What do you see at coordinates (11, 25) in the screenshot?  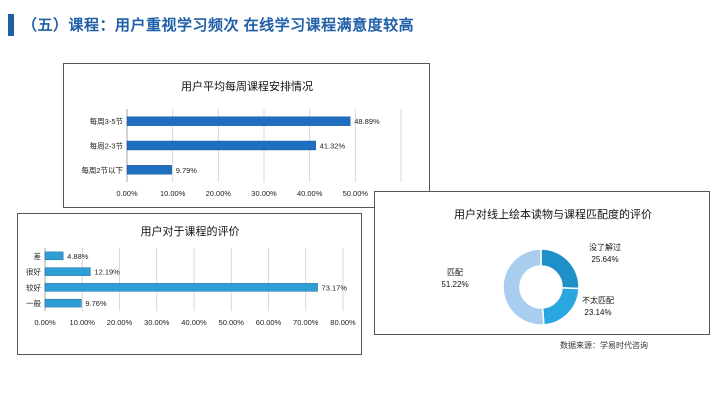 I see `title-accent-bar` at bounding box center [11, 25].